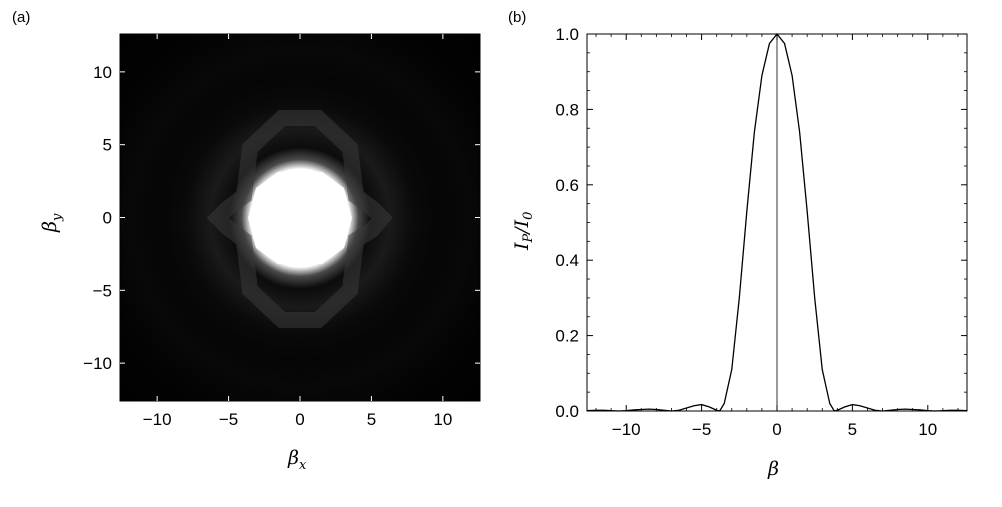 Image resolution: width=1002 pixels, height=507 pixels. Describe the element at coordinates (567, 411) in the screenshot. I see `line-plot-ytick-label: 0.0` at that location.